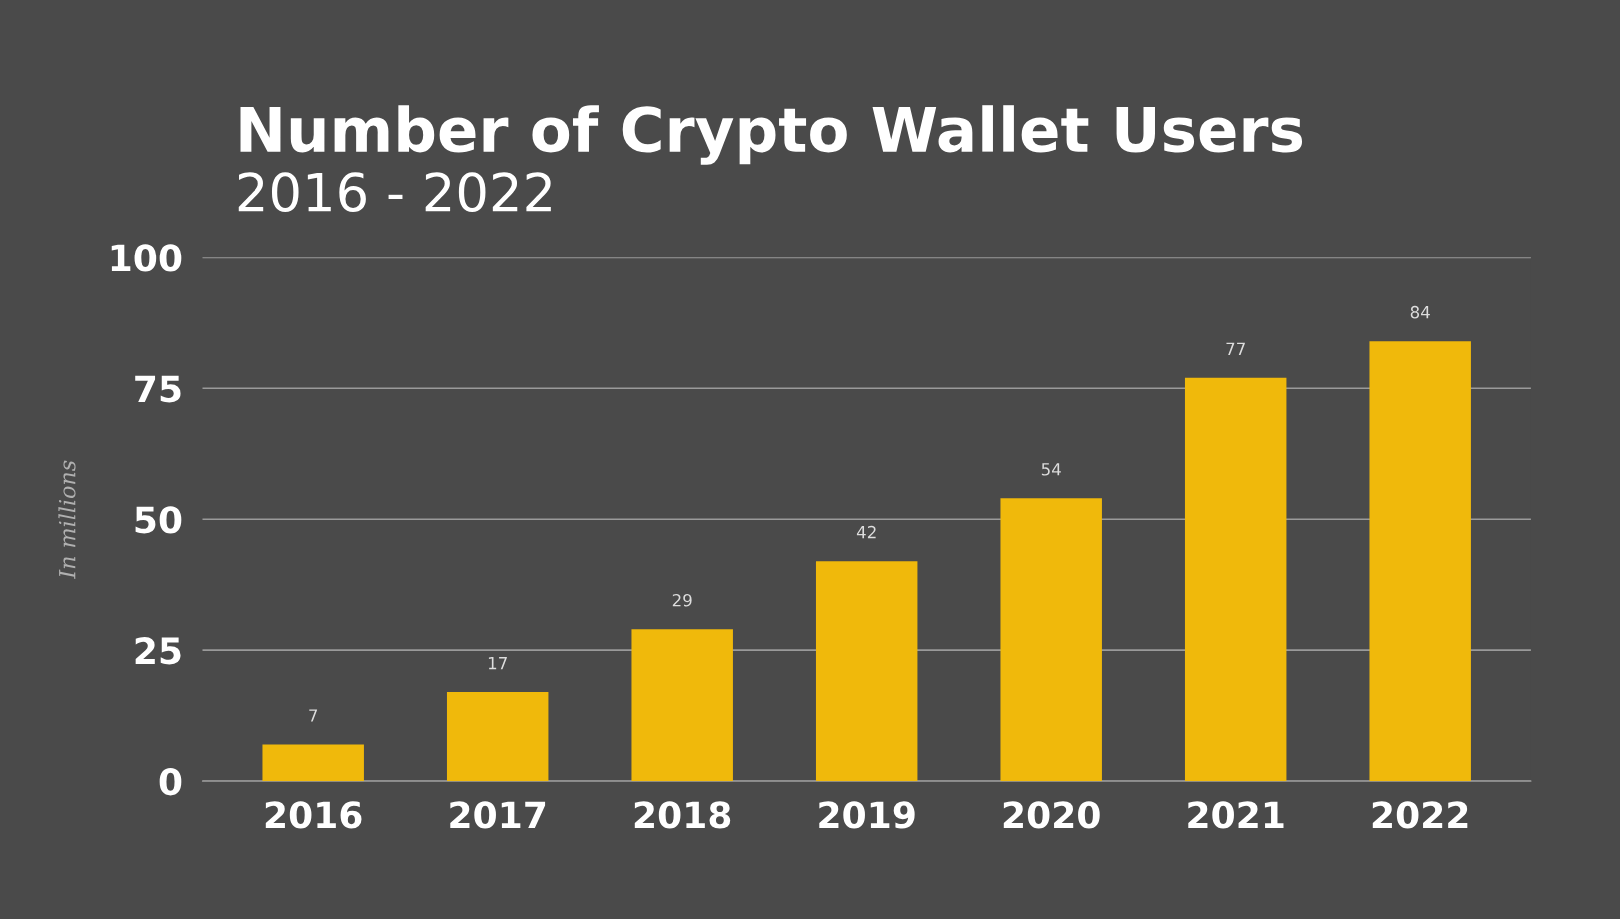 This screenshot has width=1620, height=919. Describe the element at coordinates (1420, 312) in the screenshot. I see `data-label: 84` at that location.